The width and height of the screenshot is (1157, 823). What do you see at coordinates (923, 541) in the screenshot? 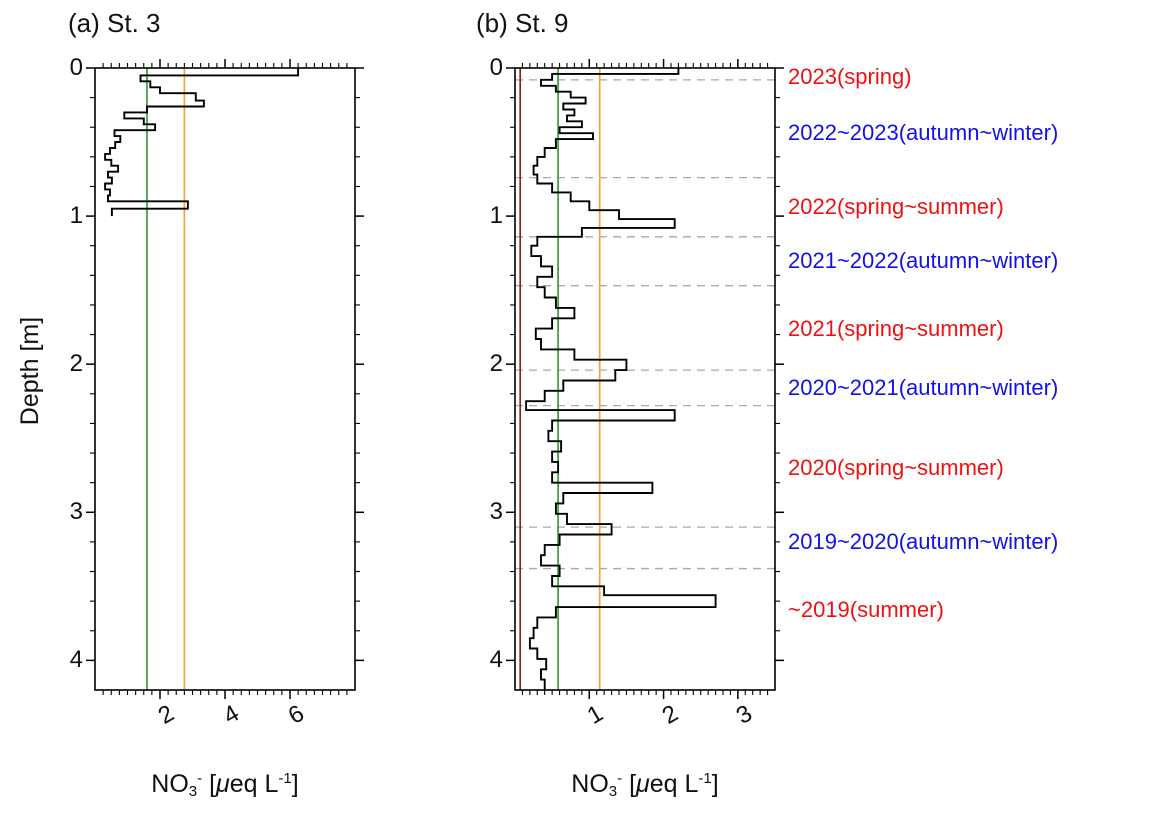
I see `layer-label: 2019~2020(autumn~winter)` at bounding box center [923, 541].